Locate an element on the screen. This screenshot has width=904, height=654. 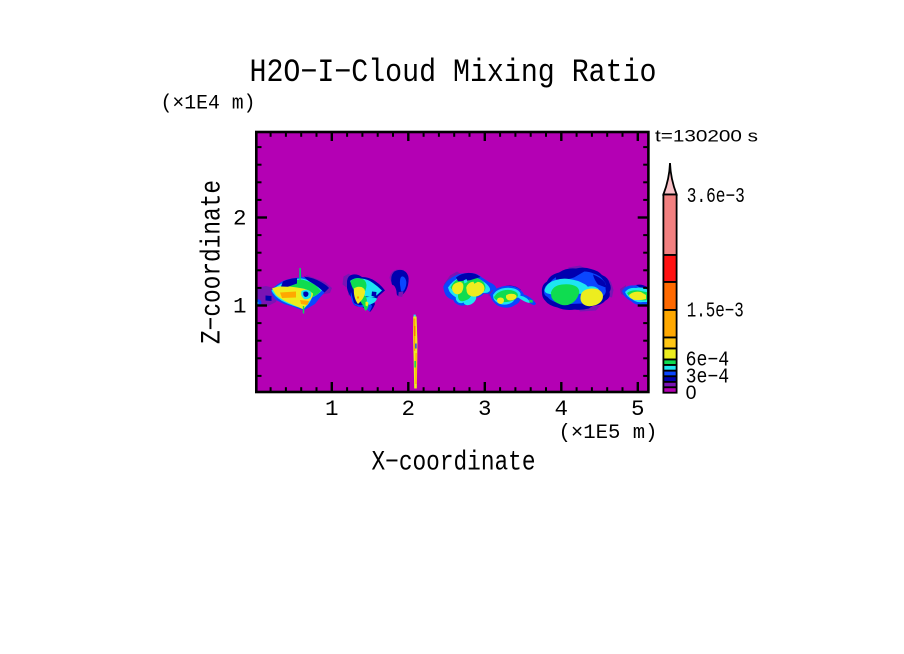
svg-text: Z−coordinate is located at coordinates (213, 262).